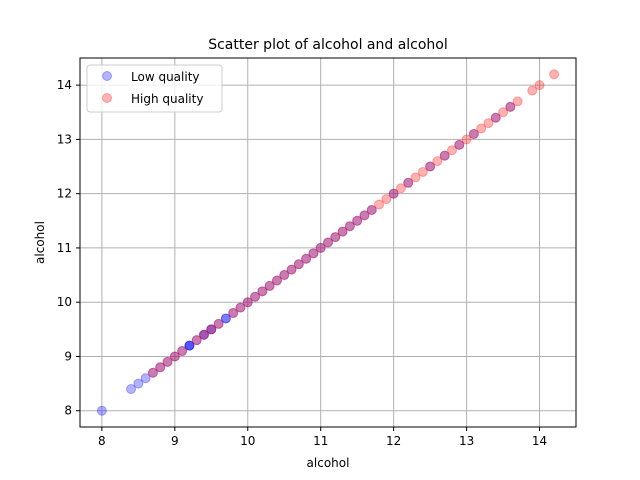 The height and width of the screenshot is (480, 640). What do you see at coordinates (167, 99) in the screenshot?
I see `legend-label-high-quality: High quality` at bounding box center [167, 99].